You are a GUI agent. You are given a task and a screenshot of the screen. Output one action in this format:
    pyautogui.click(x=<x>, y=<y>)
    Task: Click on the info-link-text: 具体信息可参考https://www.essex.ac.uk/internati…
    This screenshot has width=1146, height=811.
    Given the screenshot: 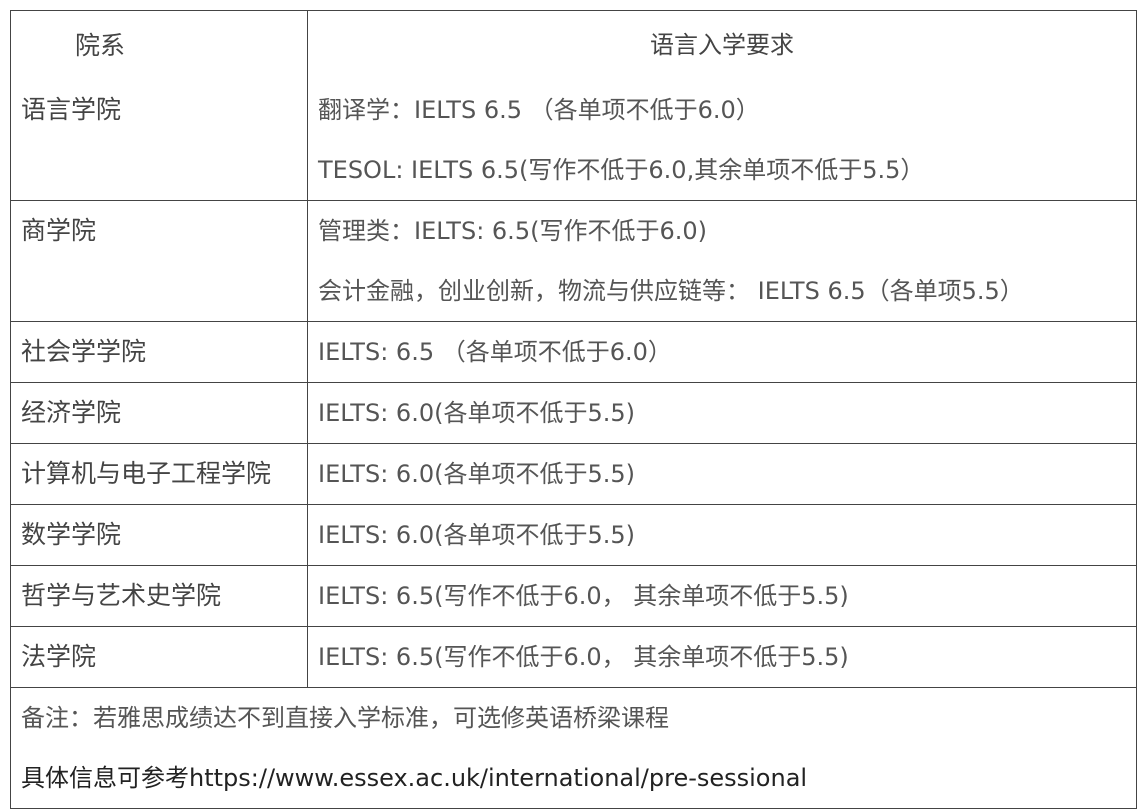 What is the action you would take?
    pyautogui.click(x=414, y=778)
    